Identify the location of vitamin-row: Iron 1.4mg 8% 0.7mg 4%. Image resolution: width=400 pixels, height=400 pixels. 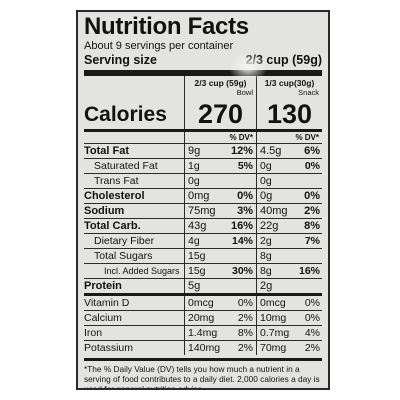
(203, 332).